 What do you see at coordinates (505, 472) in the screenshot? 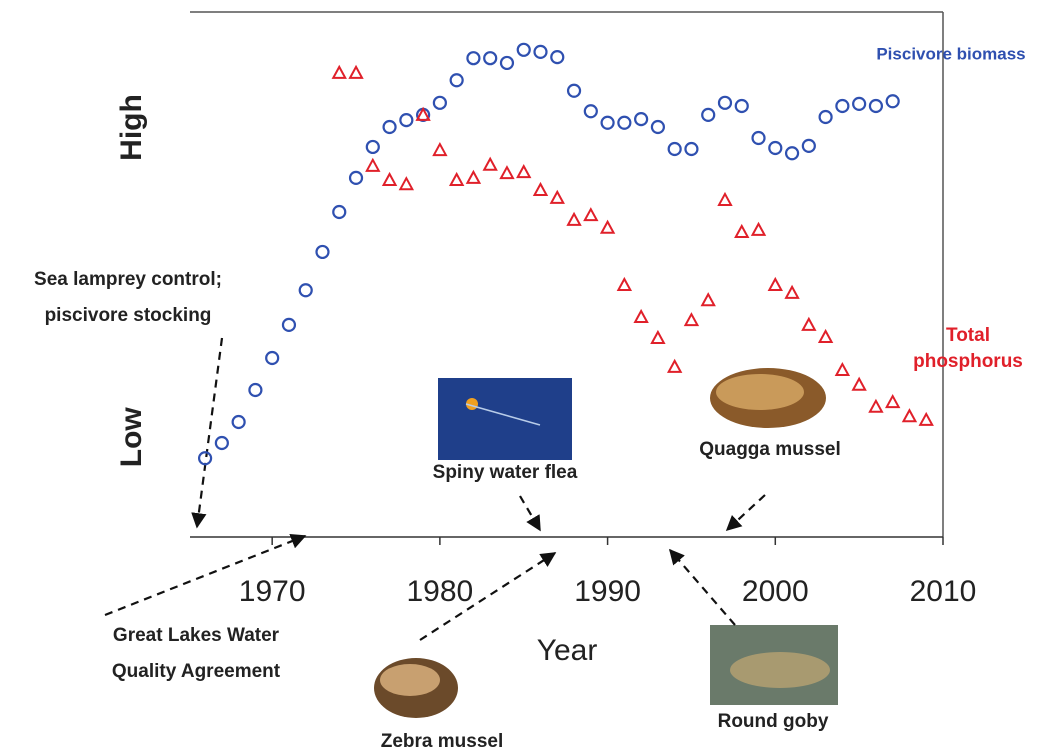
I see `annotation: Spiny water flea` at bounding box center [505, 472].